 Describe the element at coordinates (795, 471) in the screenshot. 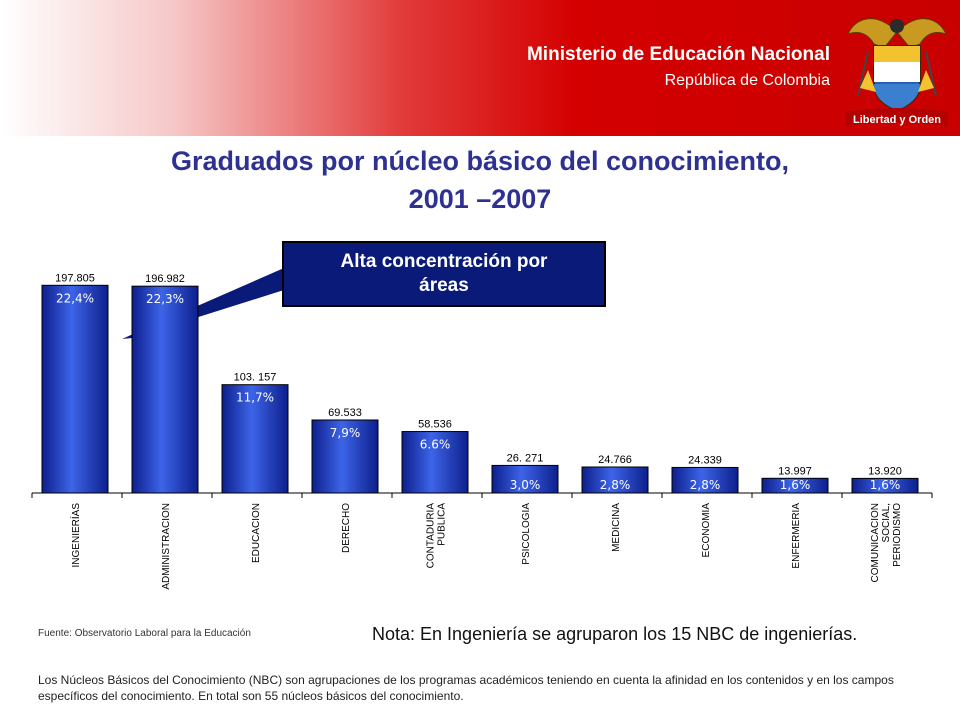

I see `bar-value-label: 13.997` at that location.